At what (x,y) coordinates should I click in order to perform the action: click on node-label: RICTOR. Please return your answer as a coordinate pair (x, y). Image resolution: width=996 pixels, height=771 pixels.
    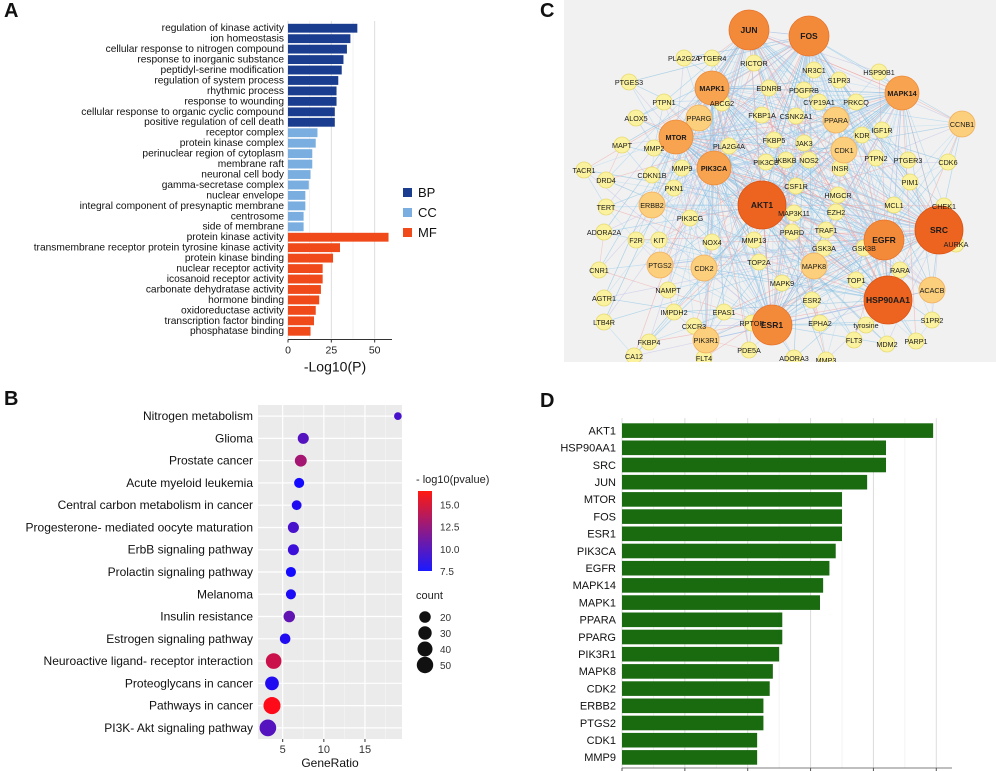
    Looking at the image, I should click on (753, 63).